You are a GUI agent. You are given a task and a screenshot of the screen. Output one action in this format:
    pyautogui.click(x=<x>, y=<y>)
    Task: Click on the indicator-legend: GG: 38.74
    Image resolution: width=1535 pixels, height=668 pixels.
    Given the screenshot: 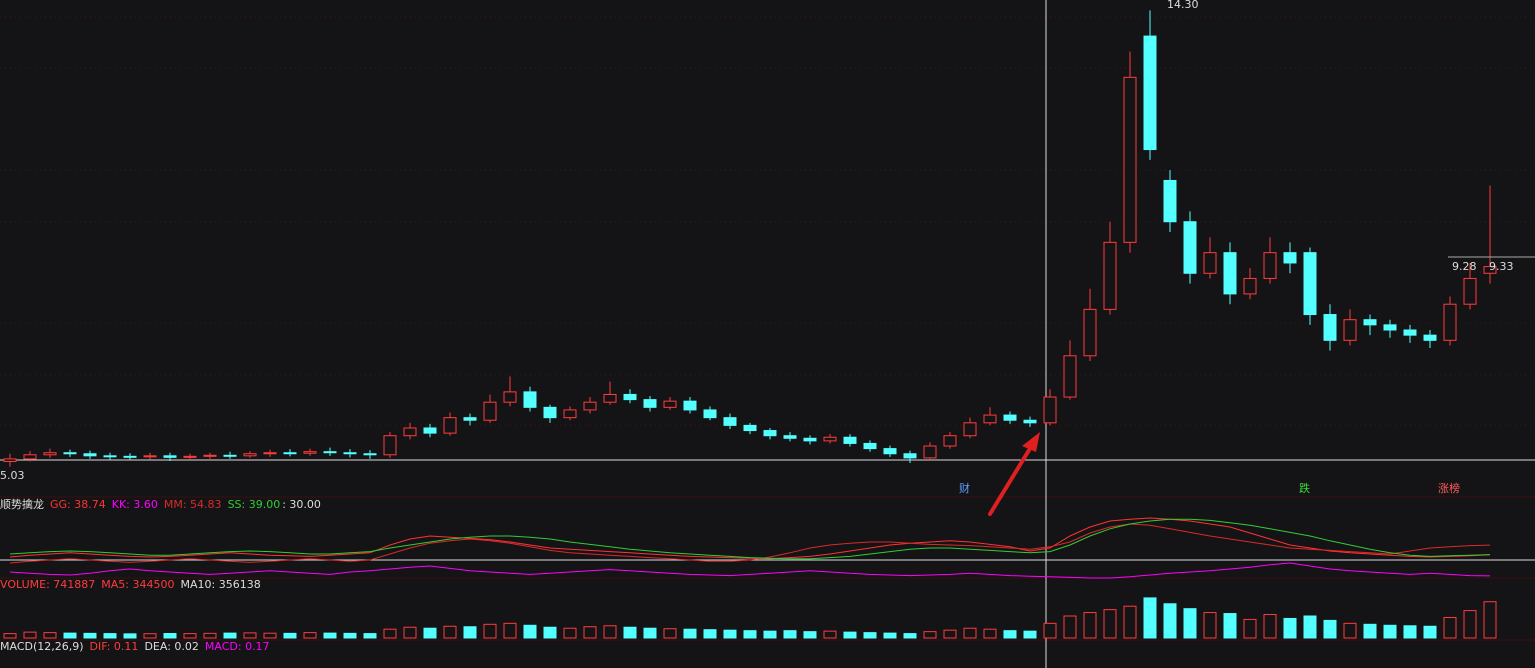 What is the action you would take?
    pyautogui.click(x=78, y=504)
    